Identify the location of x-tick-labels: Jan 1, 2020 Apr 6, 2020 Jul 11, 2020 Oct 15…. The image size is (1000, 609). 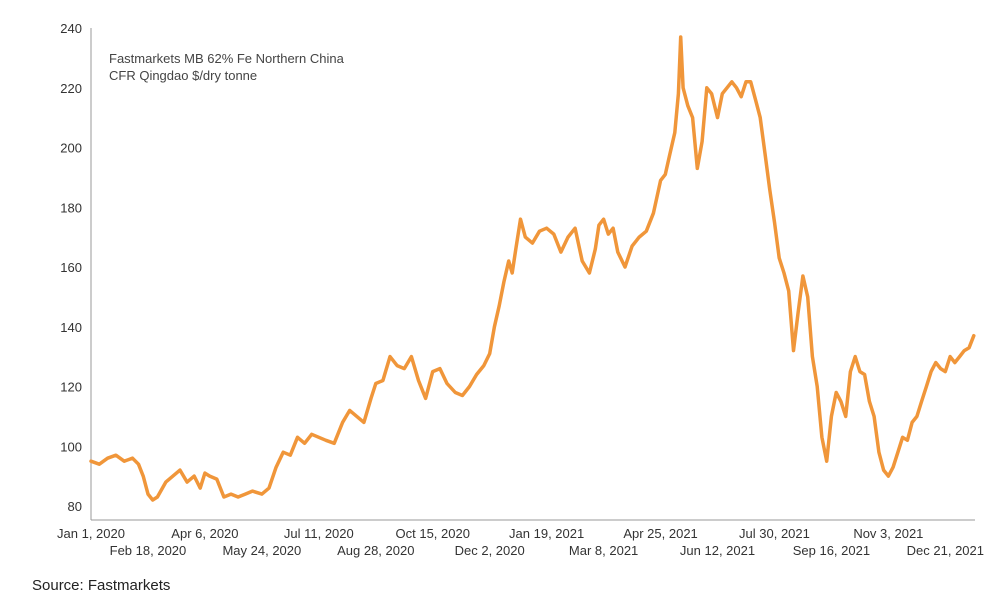
(520, 542).